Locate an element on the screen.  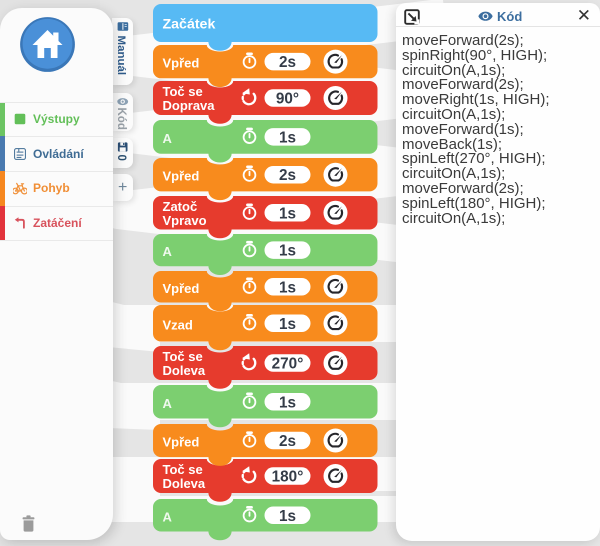
svg-text: 90° is located at coordinates (287, 99).